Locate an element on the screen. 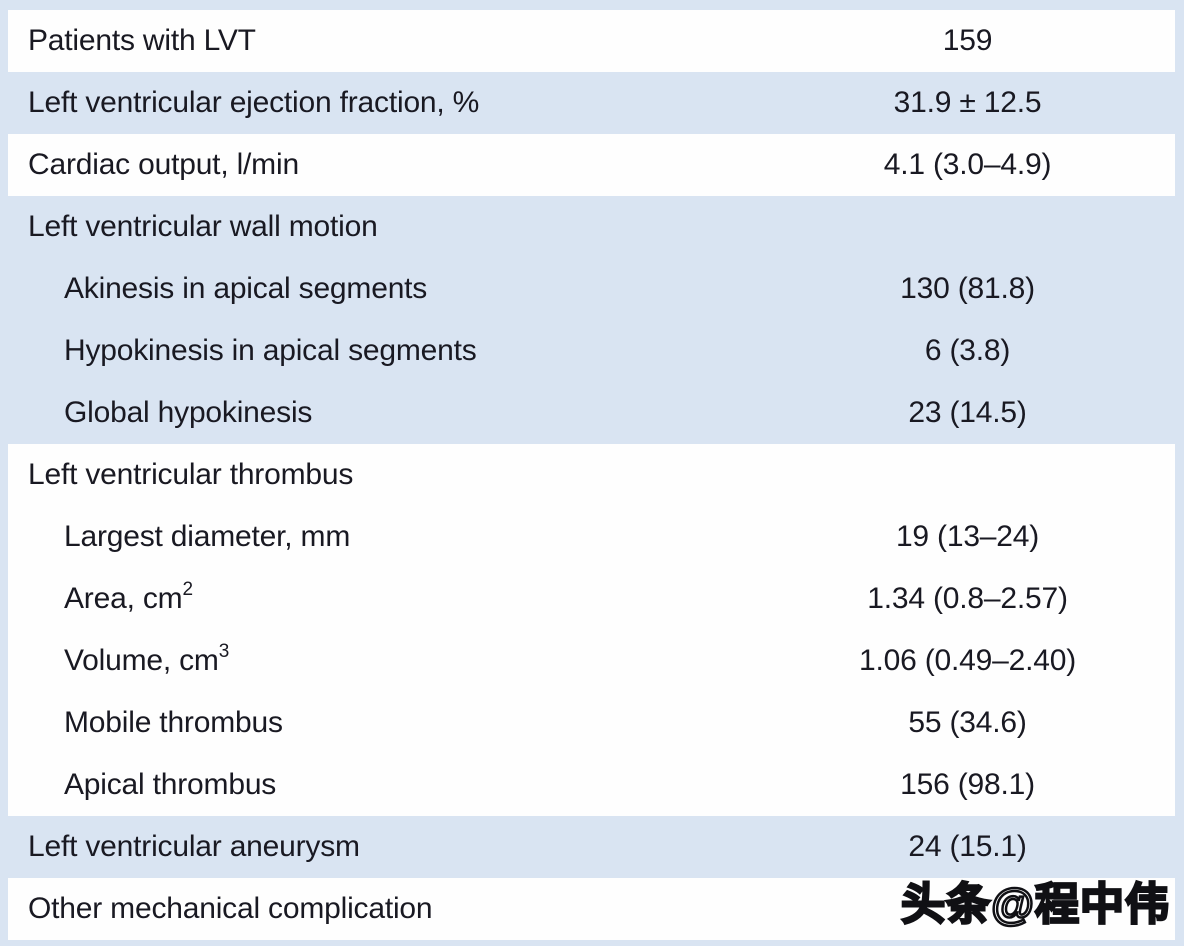  row-label: Other mechanical complication is located at coordinates (230, 908).